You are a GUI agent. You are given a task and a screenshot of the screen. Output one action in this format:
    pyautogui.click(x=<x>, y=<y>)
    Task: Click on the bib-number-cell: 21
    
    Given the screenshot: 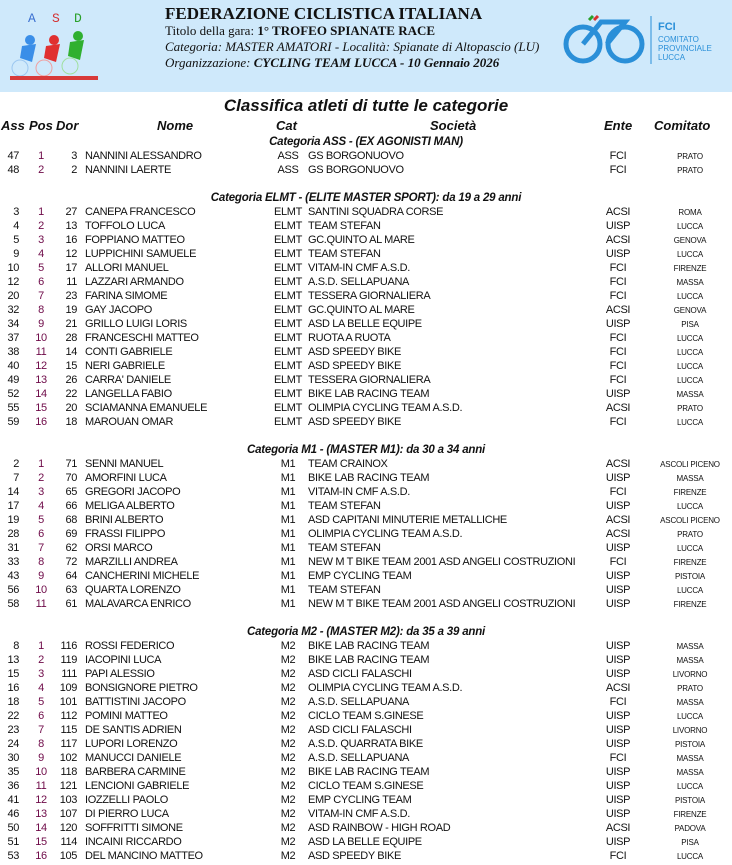 What is the action you would take?
    pyautogui.click(x=71, y=324)
    